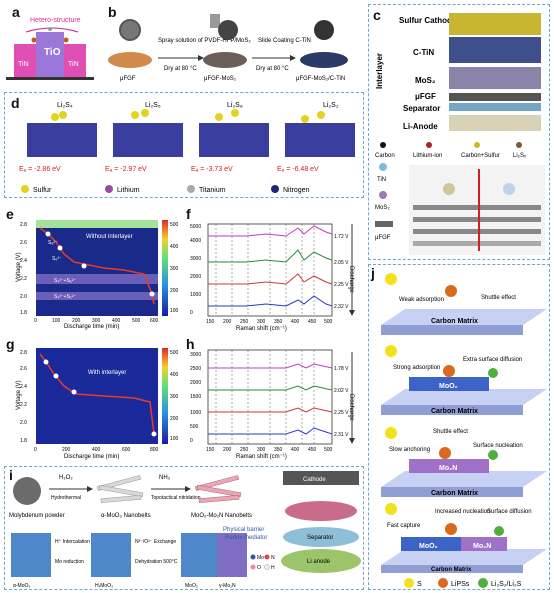 The width and height of the screenshot is (554, 593). What do you see at coordinates (212, 190) in the screenshot?
I see `legend-titanium: Titanium` at bounding box center [212, 190].